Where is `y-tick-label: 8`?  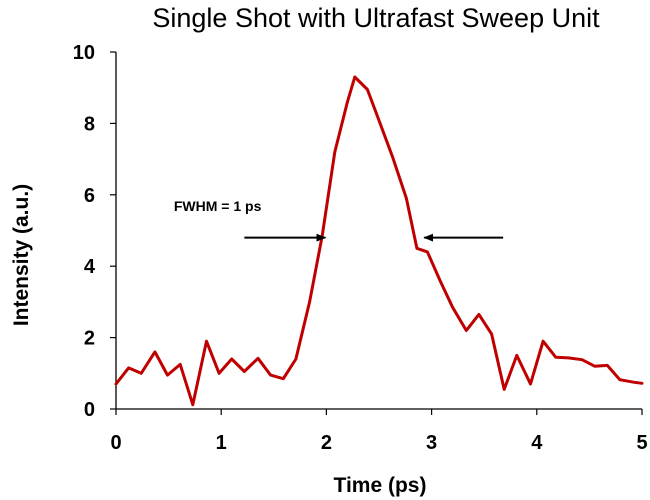
y-tick-label: 8 is located at coordinates (89, 124).